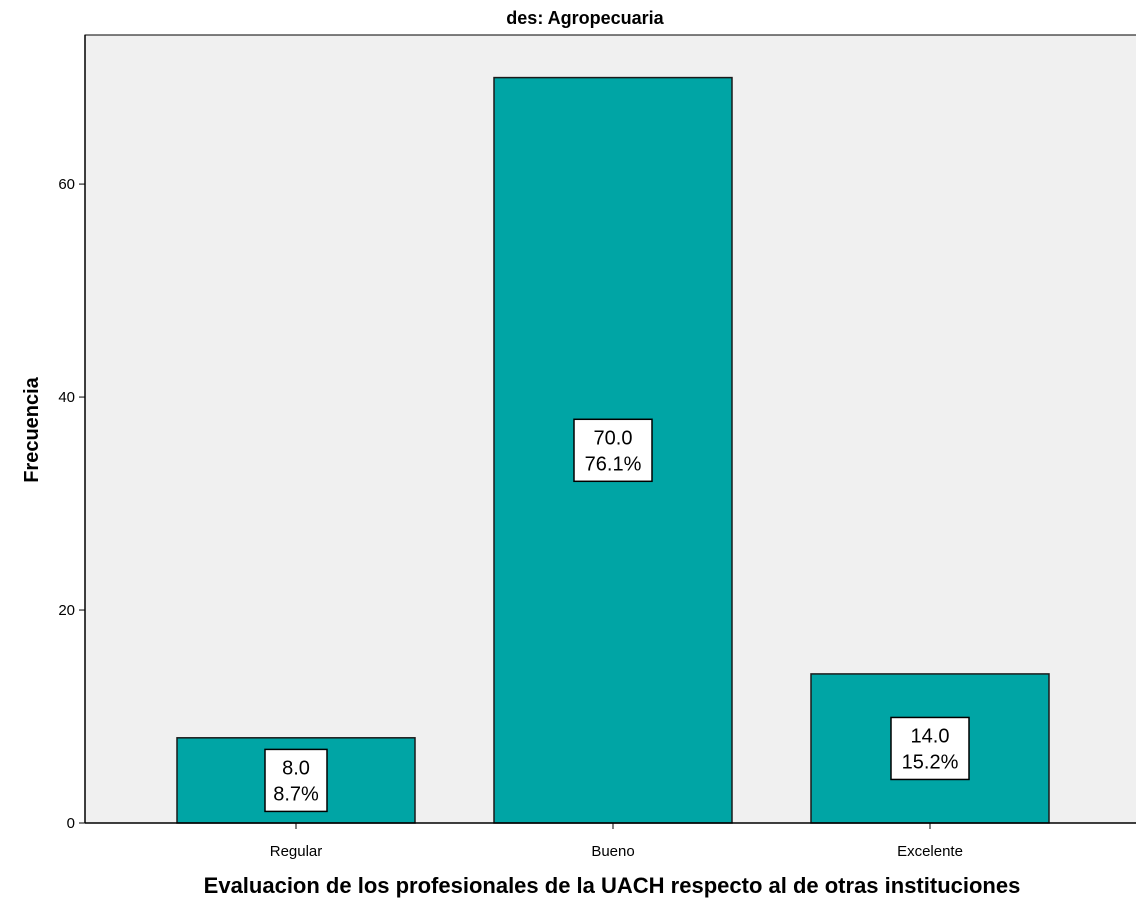 This screenshot has height=907, width=1136. What do you see at coordinates (32, 429) in the screenshot?
I see `y-axis-title: Frecuencia` at bounding box center [32, 429].